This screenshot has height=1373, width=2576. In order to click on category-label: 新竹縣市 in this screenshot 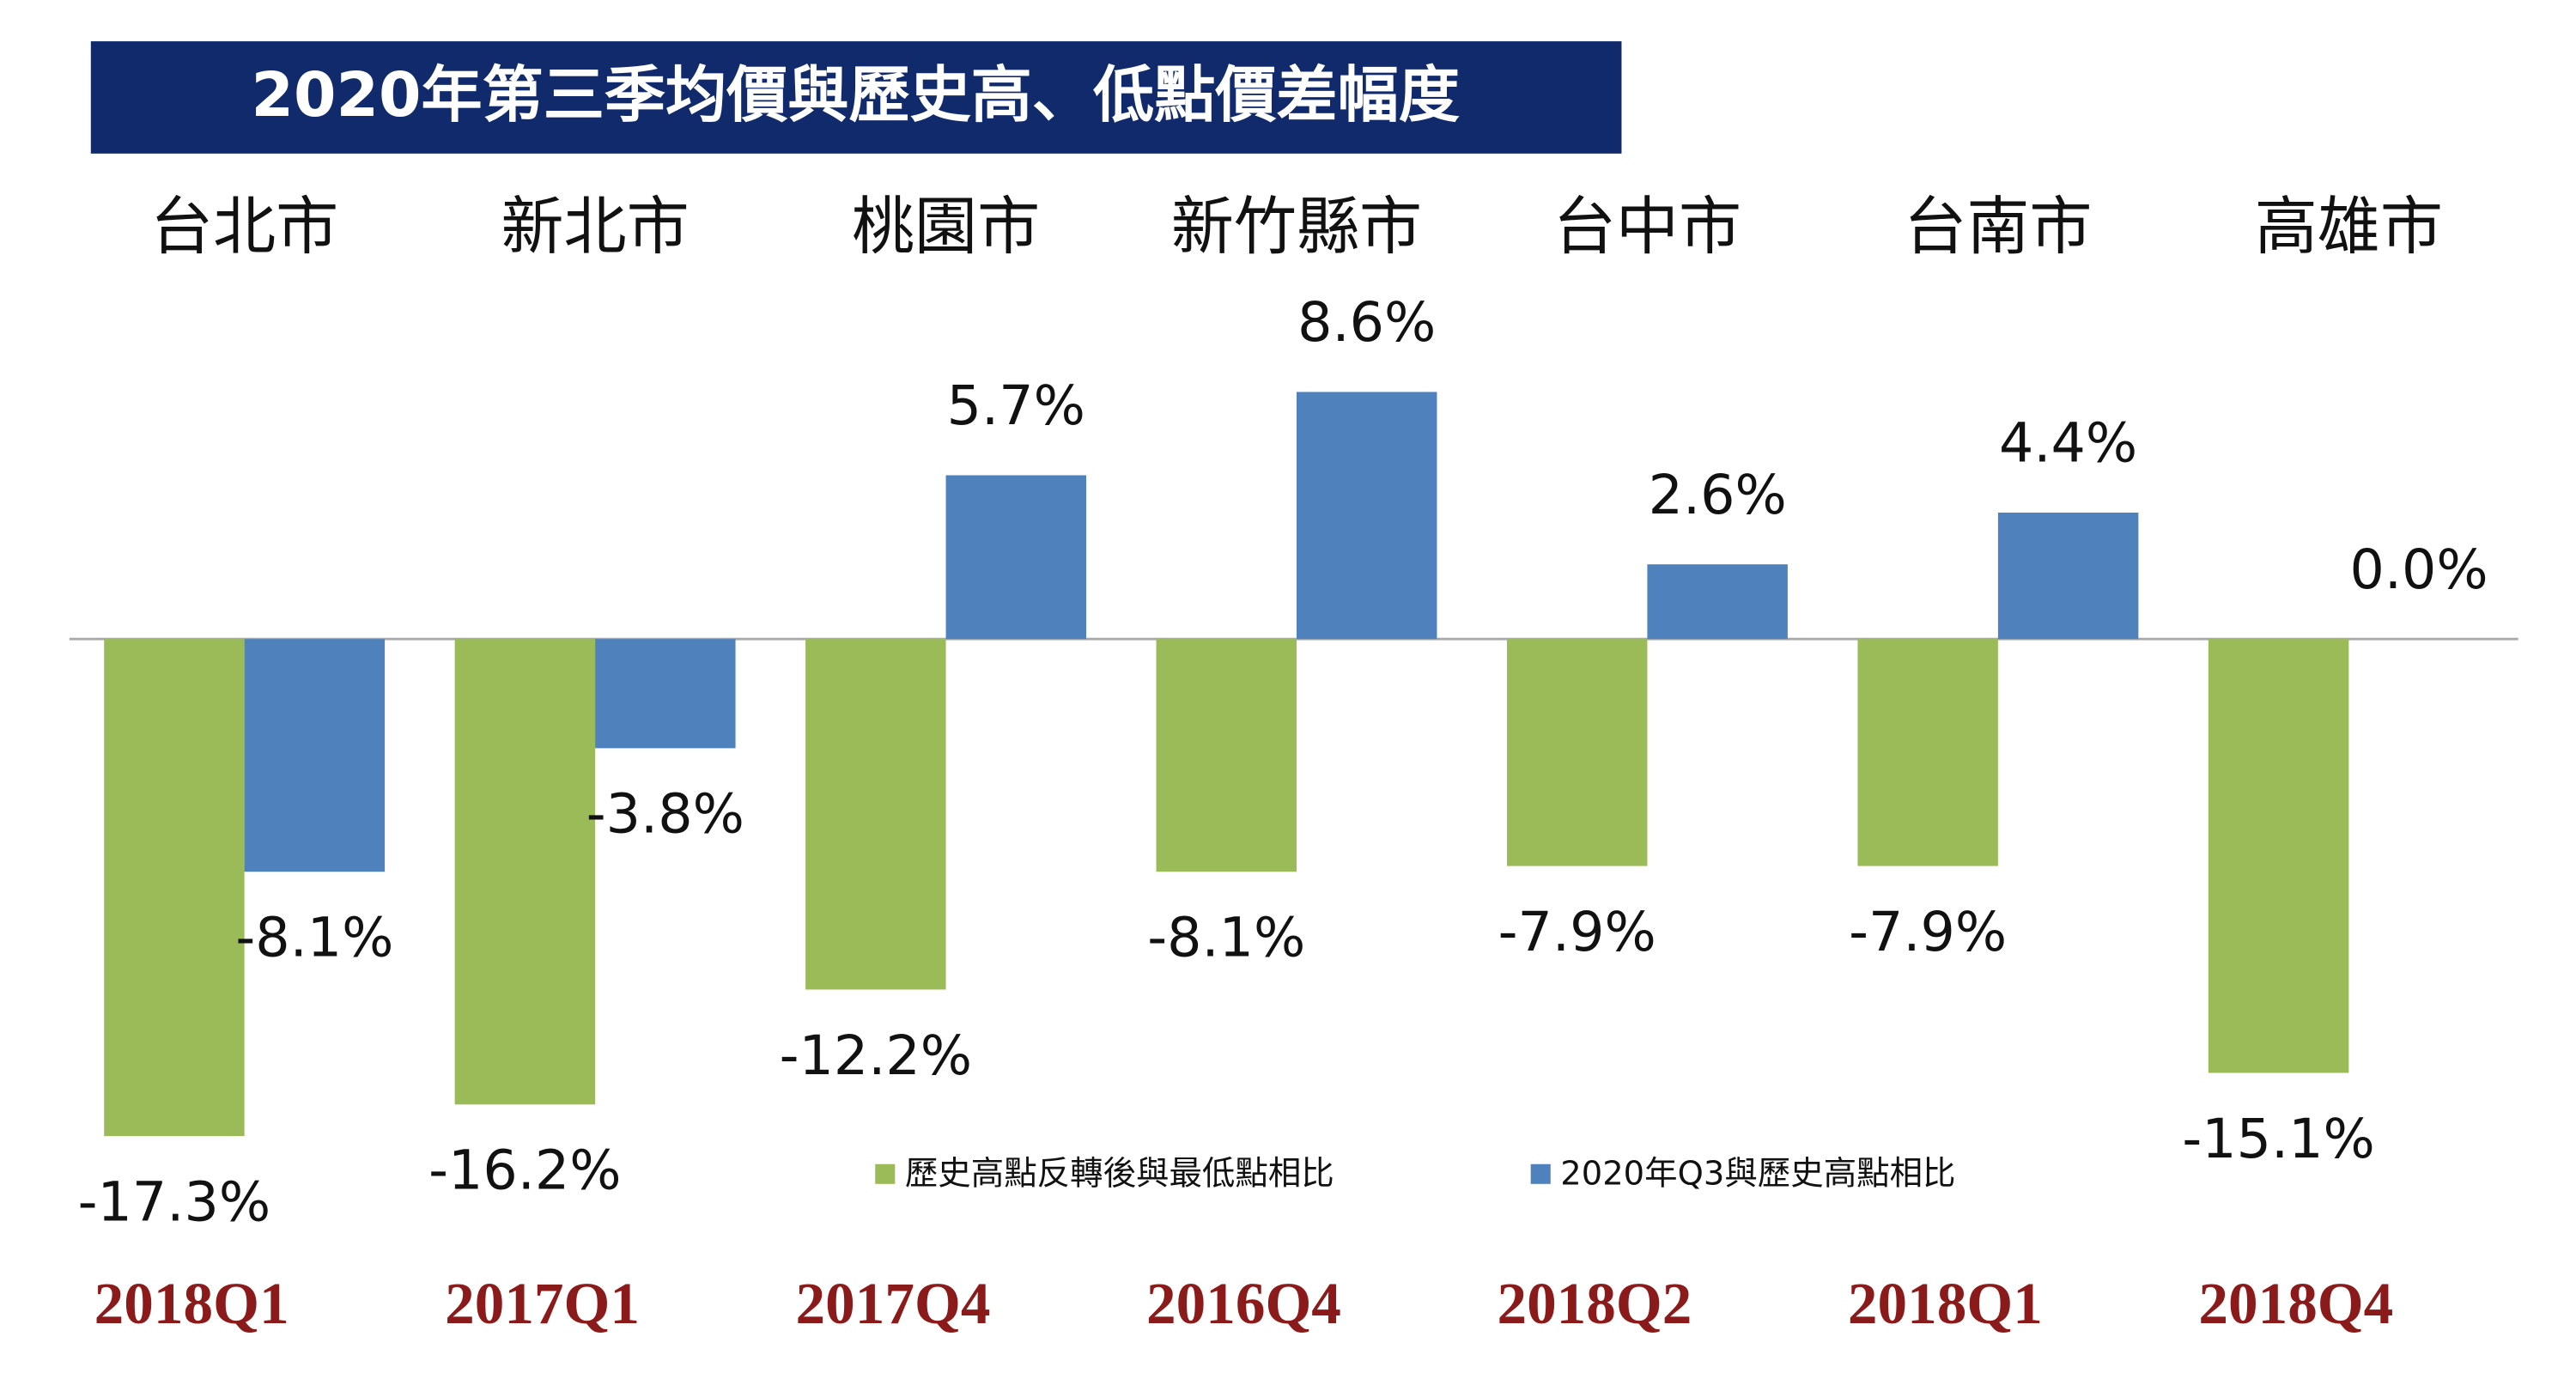, I will do `click(1297, 227)`.